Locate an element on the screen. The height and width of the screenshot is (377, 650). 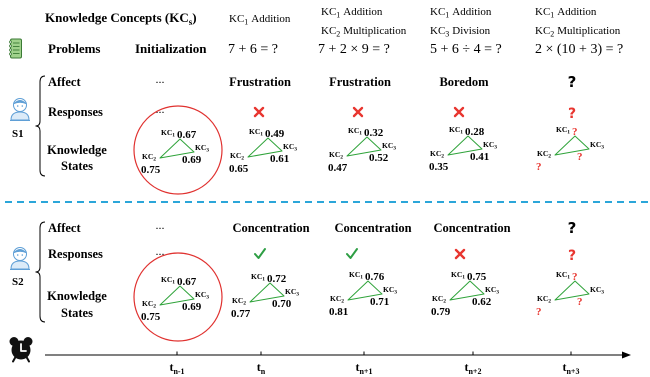
mastery-value: 0.71 is located at coordinates (379, 302).